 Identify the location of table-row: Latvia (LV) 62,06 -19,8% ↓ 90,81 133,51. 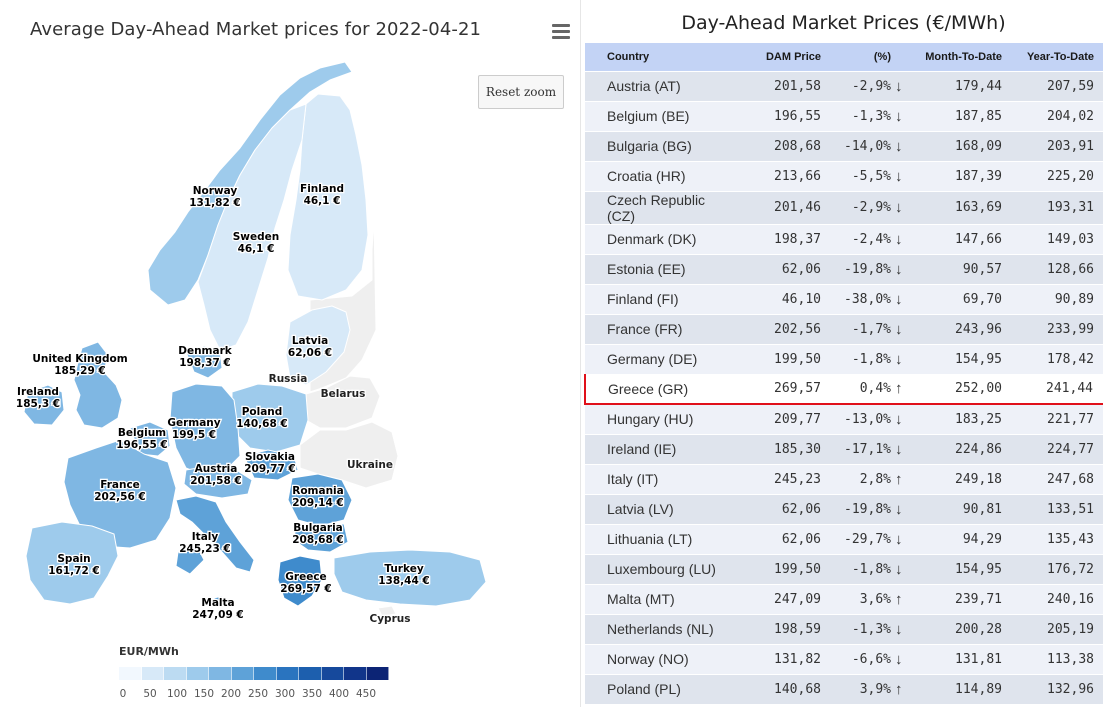
(844, 508).